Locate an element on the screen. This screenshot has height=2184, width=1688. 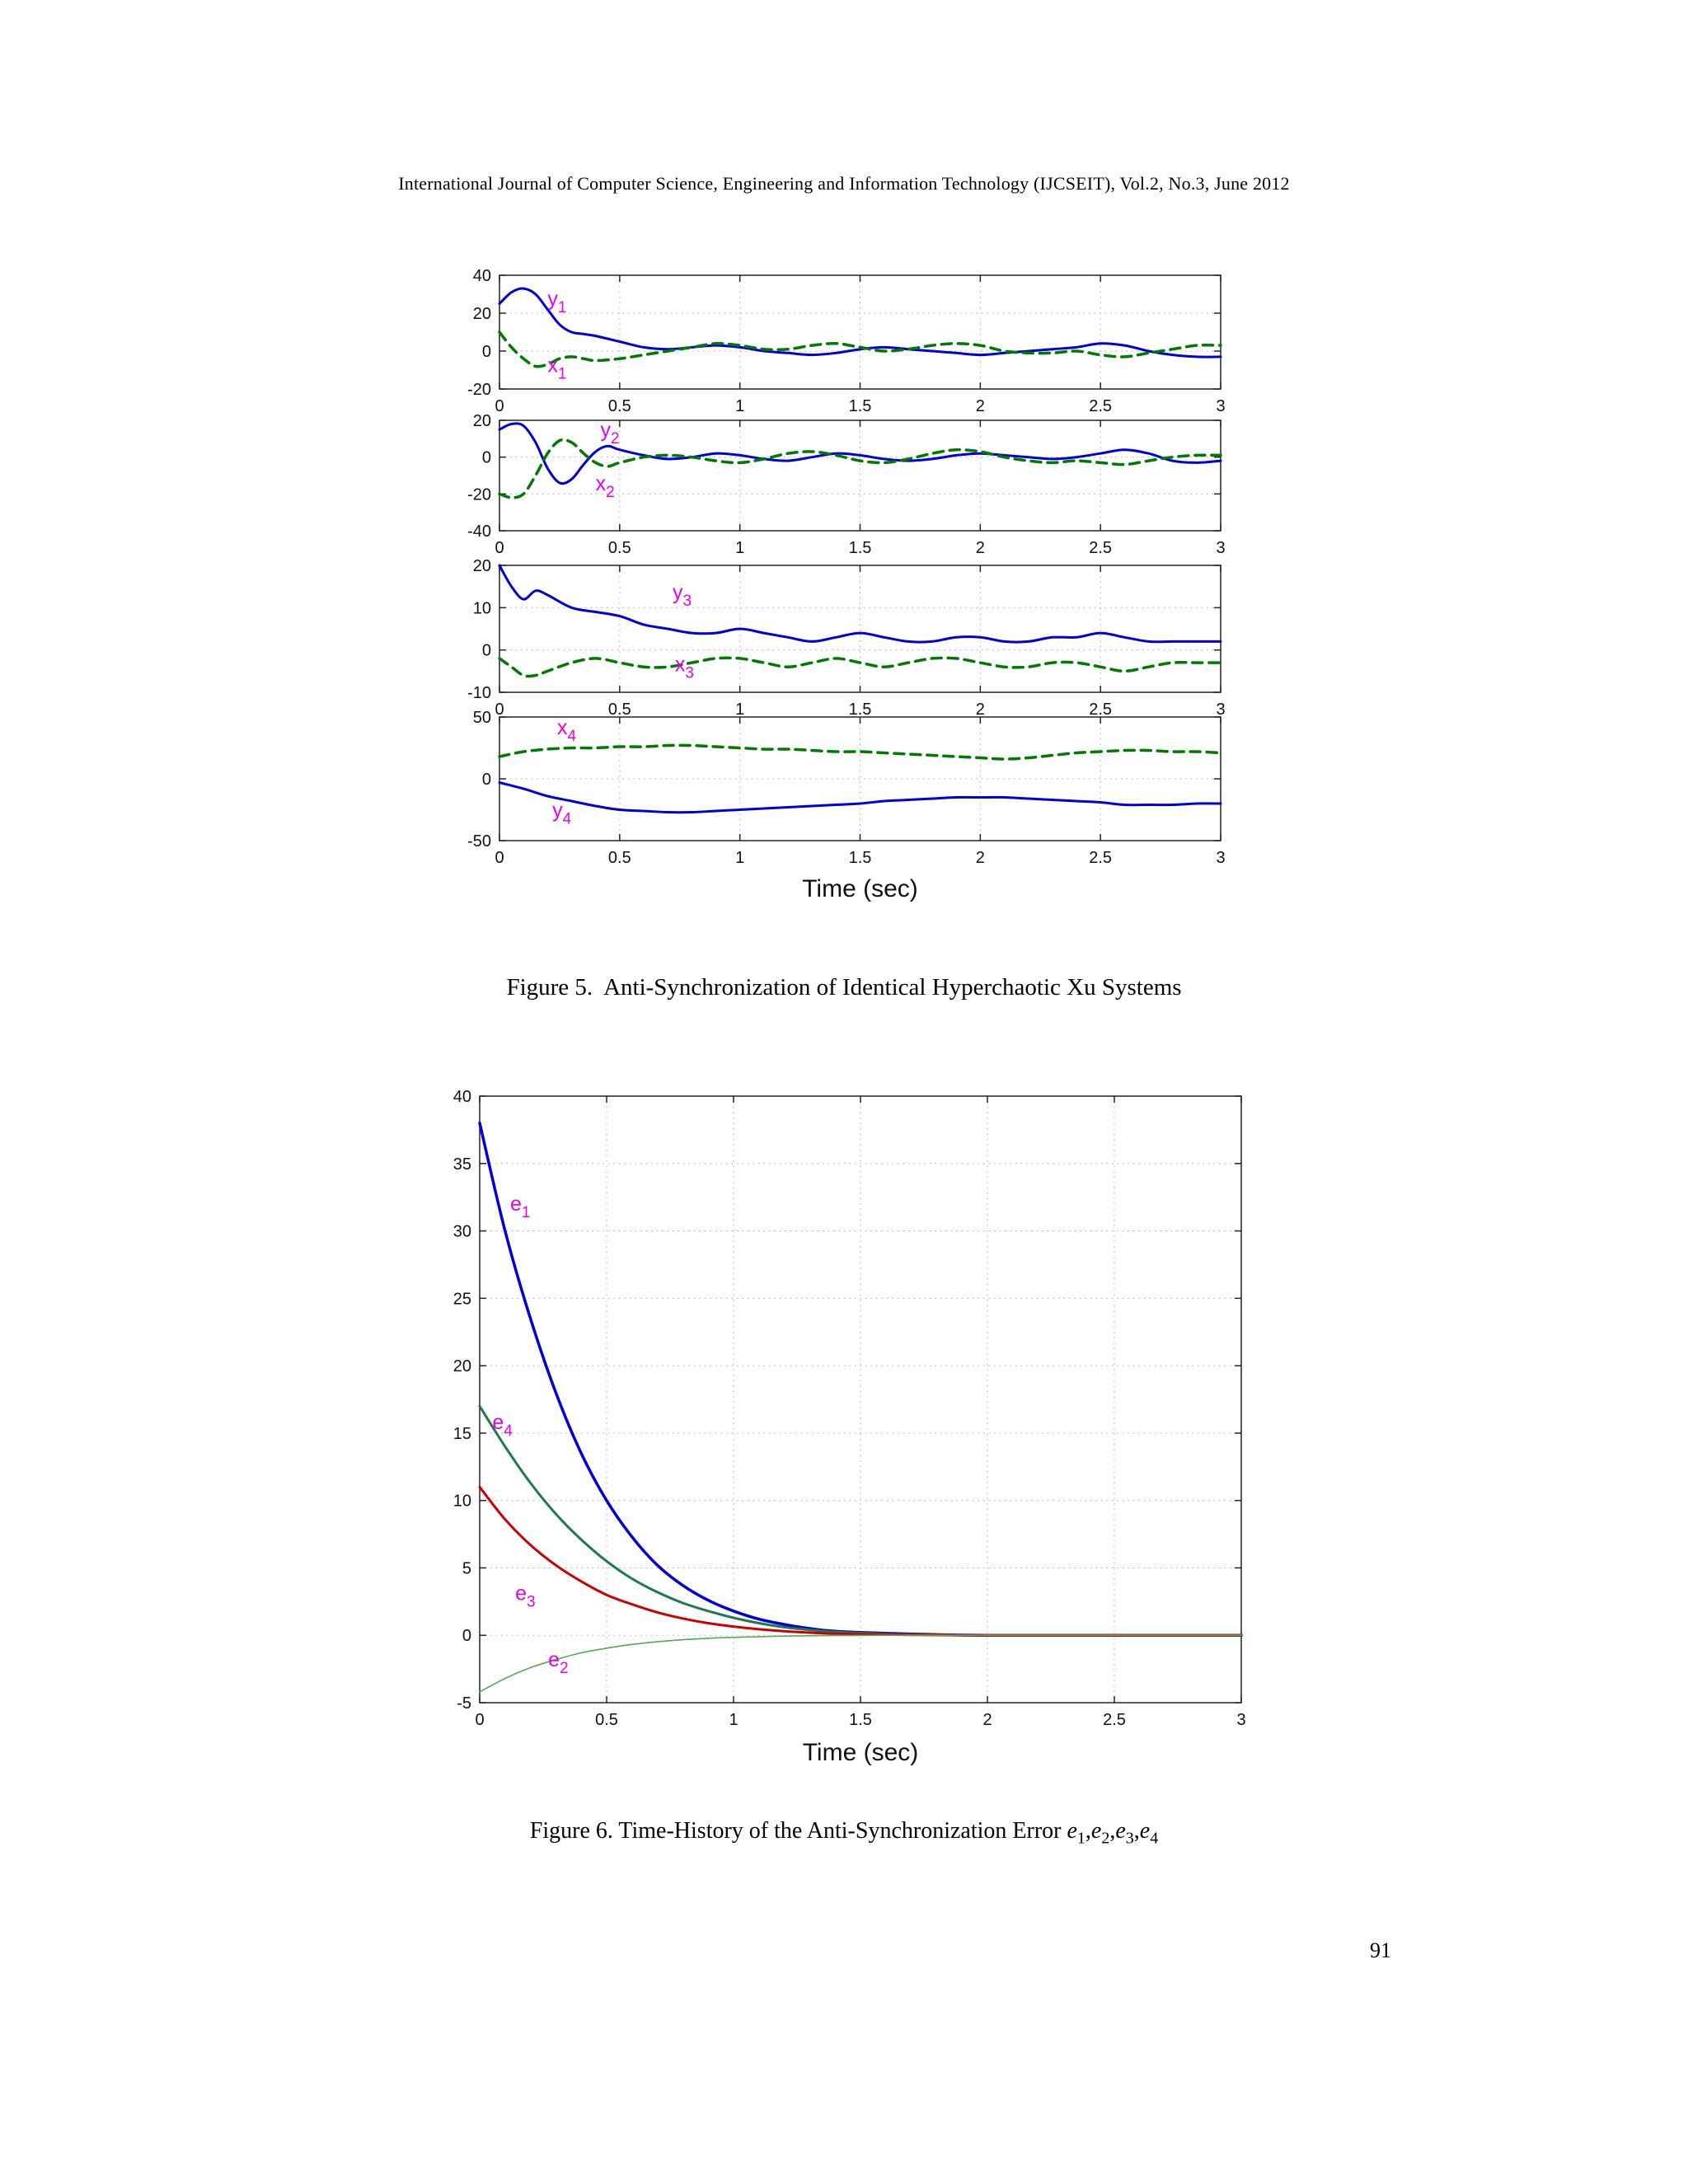
figure6-caption-math: e1,e2,e3,e4 is located at coordinates (1113, 1833).